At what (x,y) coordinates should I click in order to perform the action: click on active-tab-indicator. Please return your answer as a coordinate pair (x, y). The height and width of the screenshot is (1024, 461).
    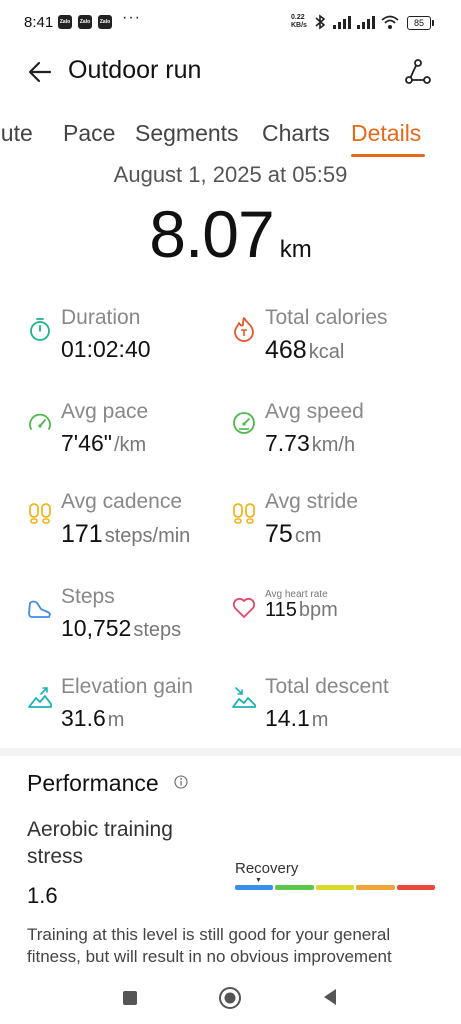
    Looking at the image, I should click on (388, 155).